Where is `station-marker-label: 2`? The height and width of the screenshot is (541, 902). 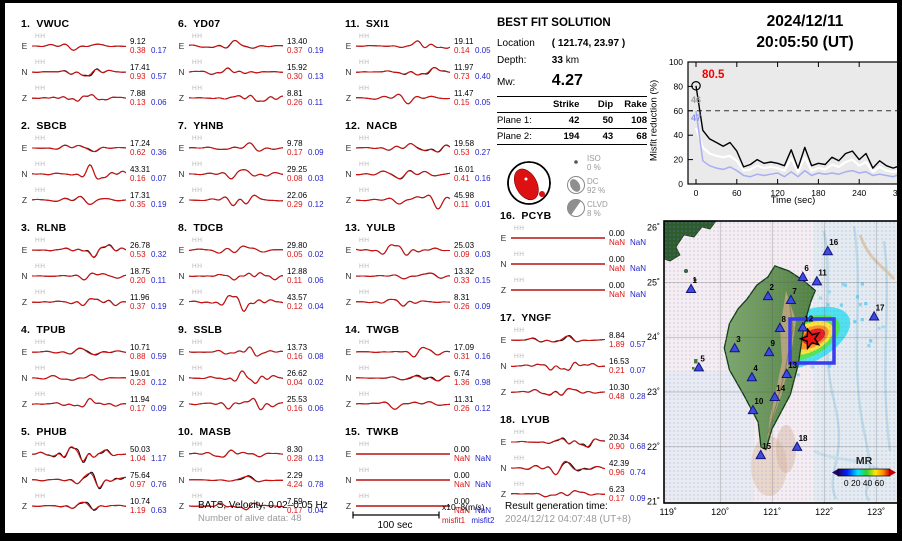
station-marker-label: 2 is located at coordinates (772, 287).